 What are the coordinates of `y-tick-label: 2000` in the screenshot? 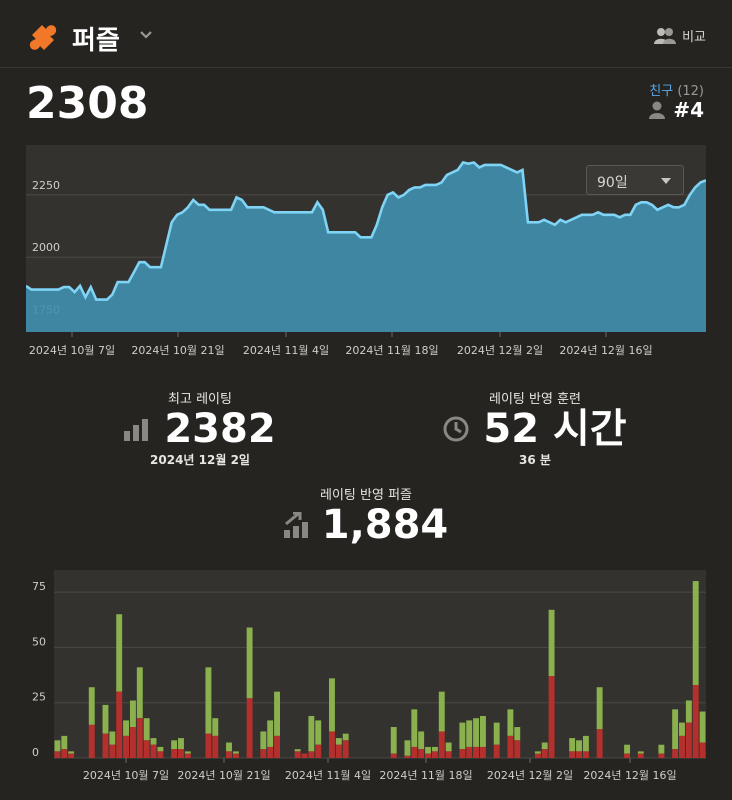 It's located at (46, 247).